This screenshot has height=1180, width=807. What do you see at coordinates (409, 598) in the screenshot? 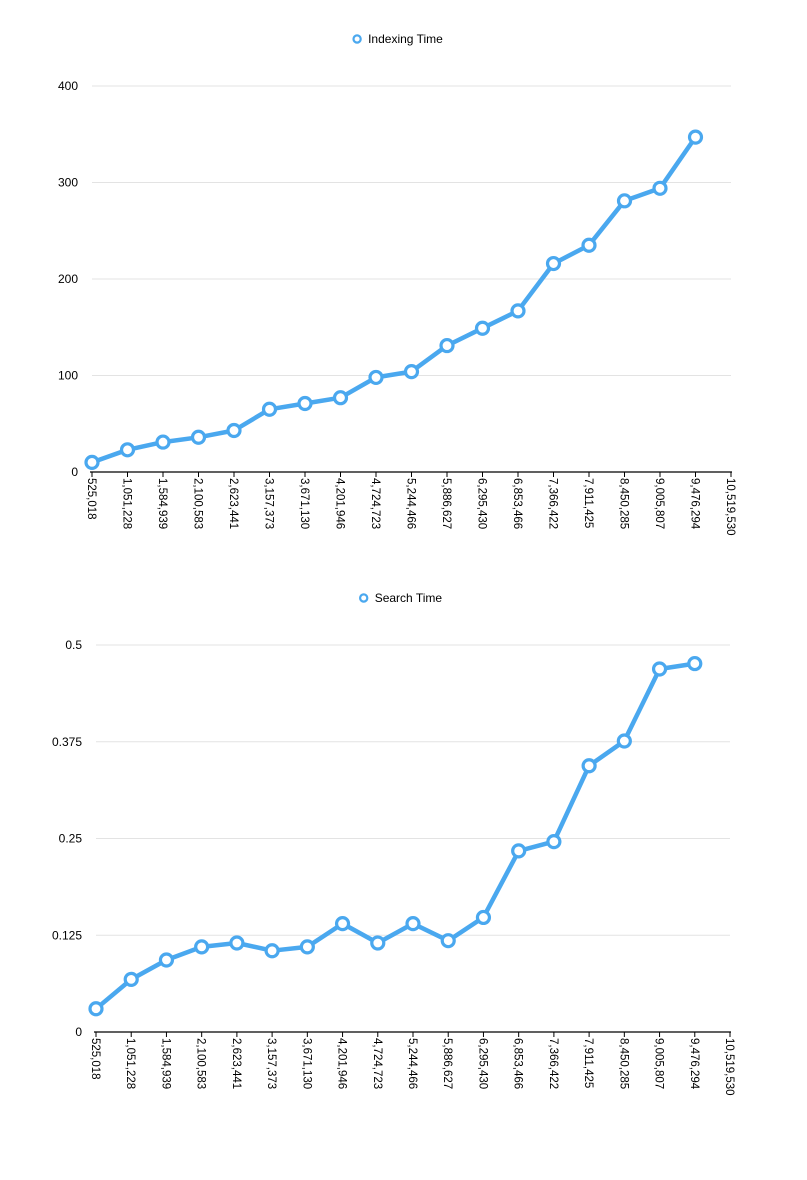
I see `legend-label: Search Time` at bounding box center [409, 598].